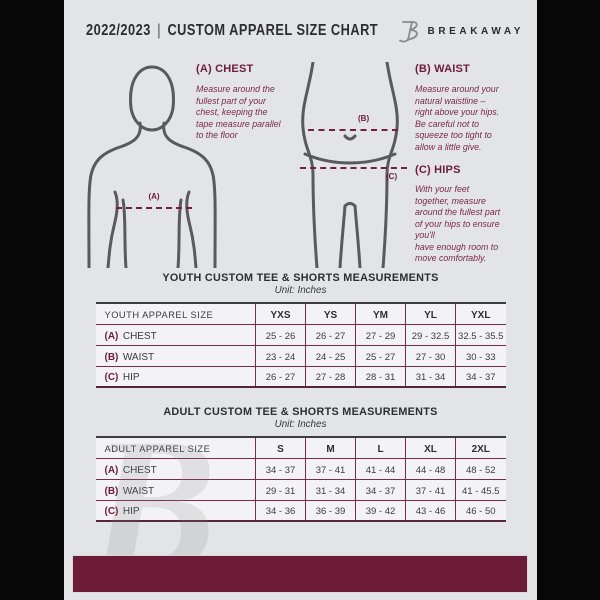 The image size is (600, 600). What do you see at coordinates (380, 378) in the screenshot?
I see `table-cell: 28 - 31` at bounding box center [380, 378].